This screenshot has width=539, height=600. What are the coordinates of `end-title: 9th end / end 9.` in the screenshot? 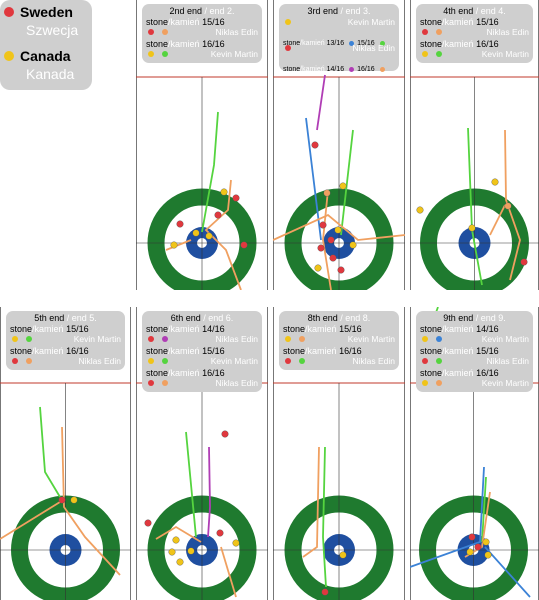 It's located at (474, 318).